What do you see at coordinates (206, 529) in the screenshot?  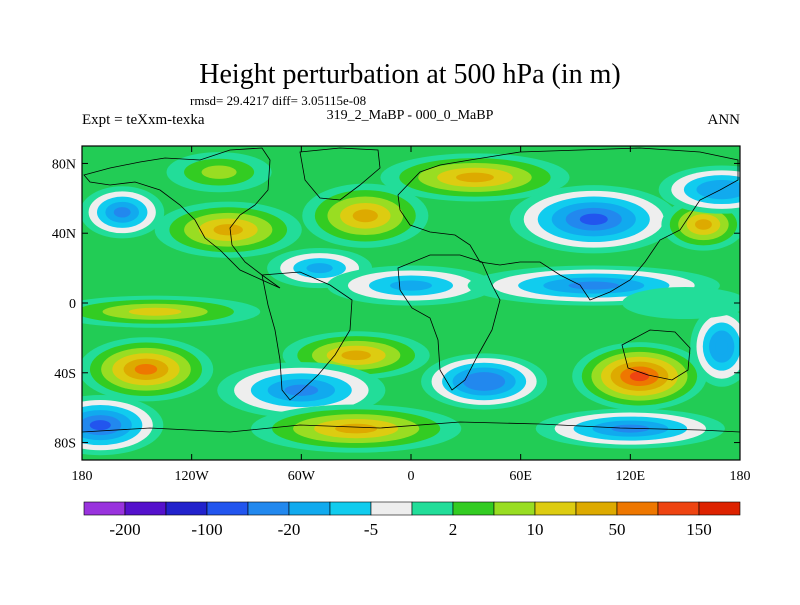 I see `colorbar-label: -100` at bounding box center [206, 529].